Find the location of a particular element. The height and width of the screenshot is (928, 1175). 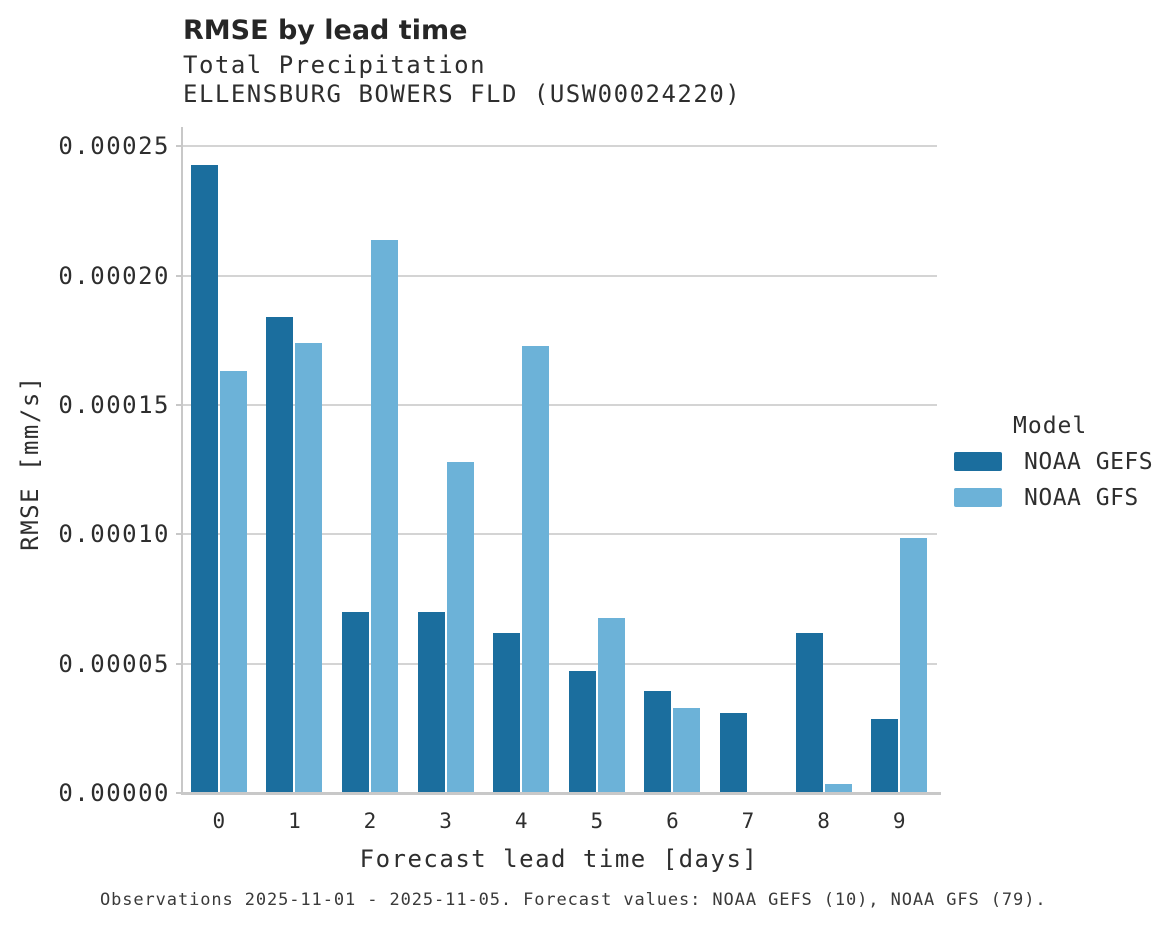

x-axis-title: Forecast lead time [days] is located at coordinates (559, 859).